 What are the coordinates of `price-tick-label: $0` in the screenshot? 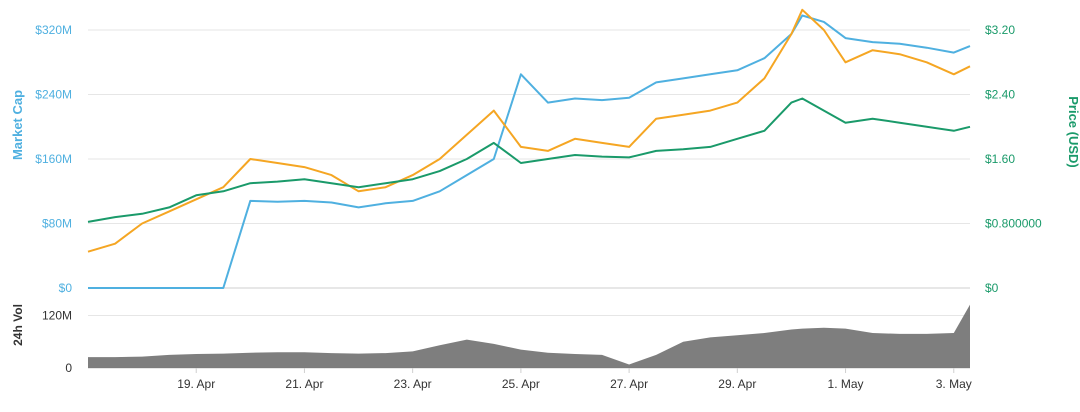 It's located at (992, 288).